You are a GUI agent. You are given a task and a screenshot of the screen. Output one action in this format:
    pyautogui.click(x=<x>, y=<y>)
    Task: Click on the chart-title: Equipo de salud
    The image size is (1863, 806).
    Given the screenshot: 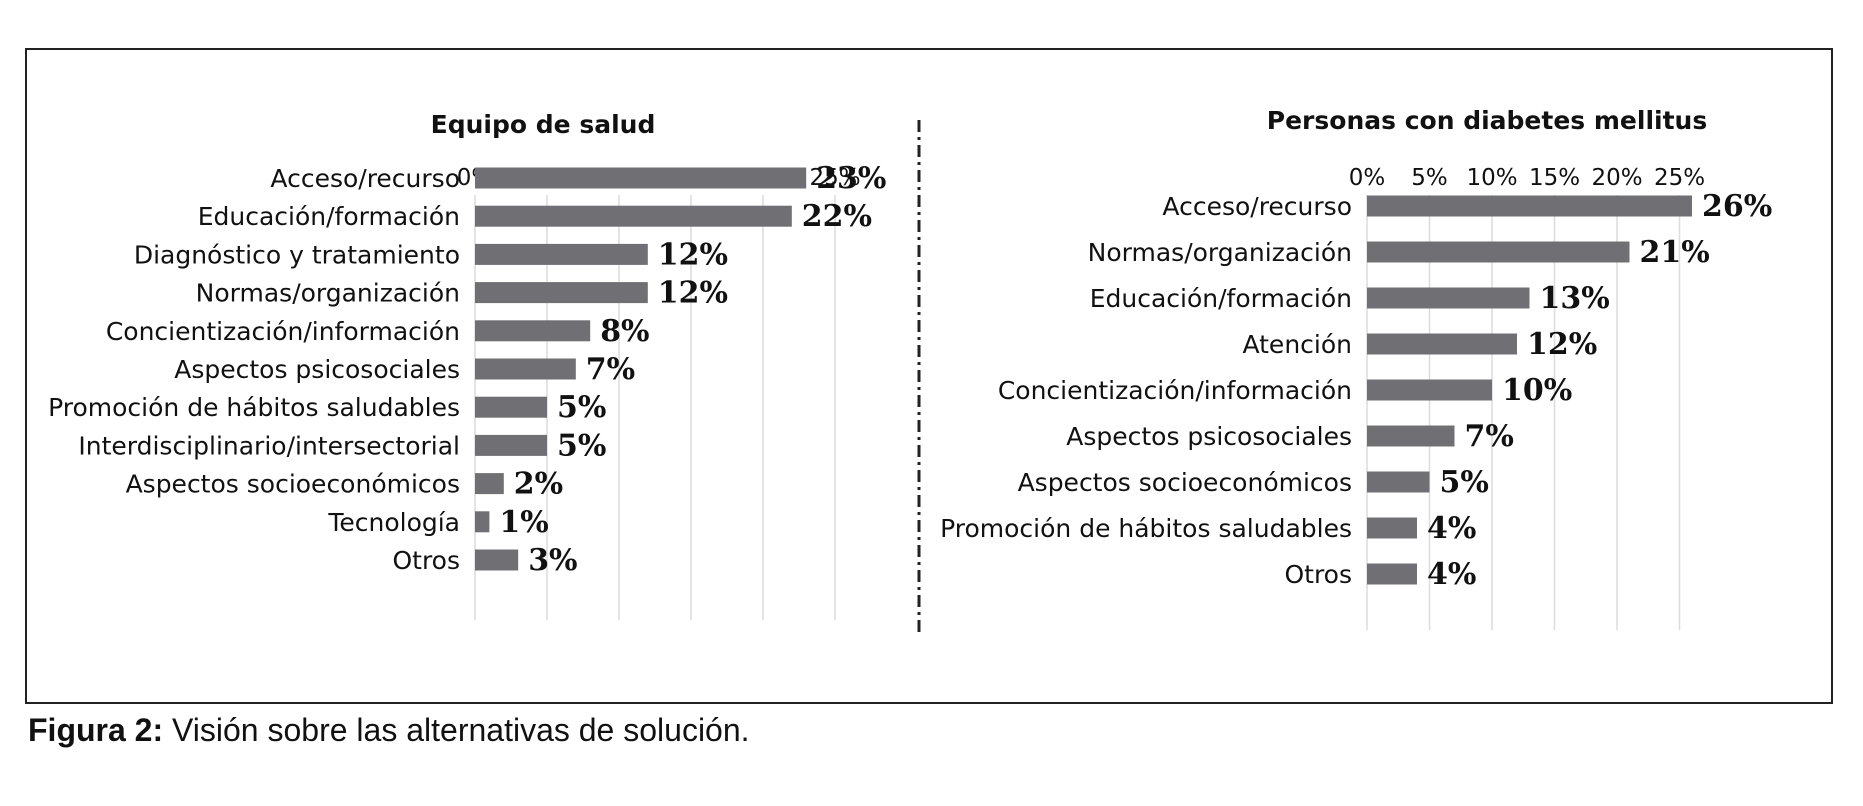 What is the action you would take?
    pyautogui.click(x=543, y=124)
    